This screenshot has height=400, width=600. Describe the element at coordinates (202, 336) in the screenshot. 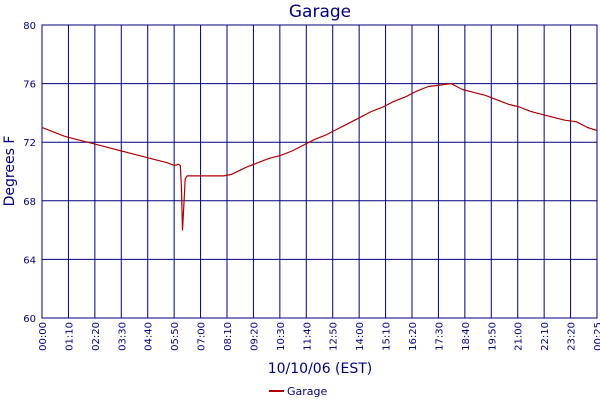

I see `x-tick-label: 07:00` at that location.